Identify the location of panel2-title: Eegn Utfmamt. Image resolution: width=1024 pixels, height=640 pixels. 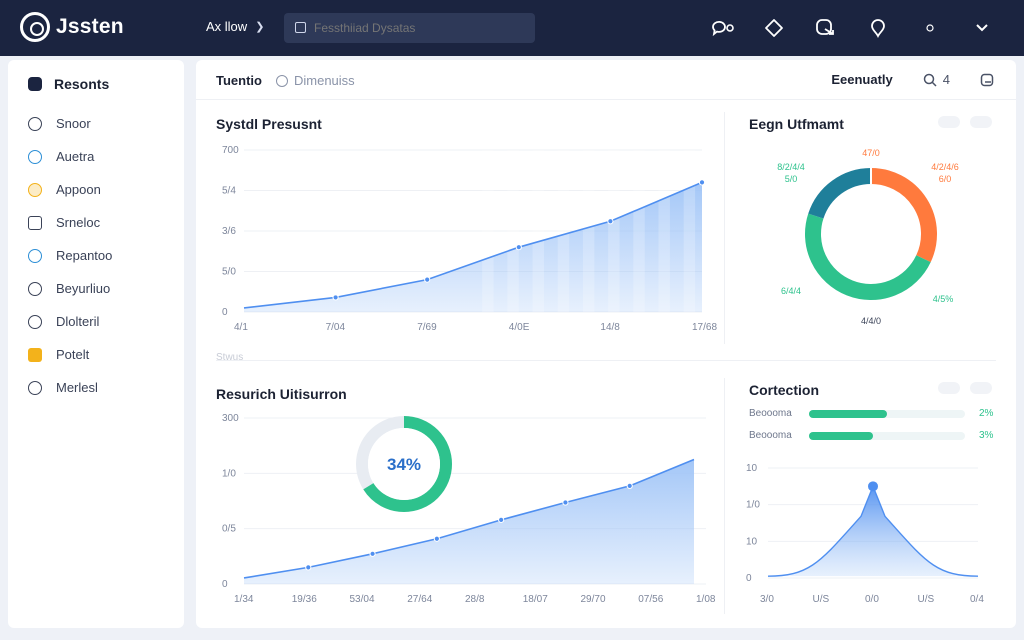
(796, 124).